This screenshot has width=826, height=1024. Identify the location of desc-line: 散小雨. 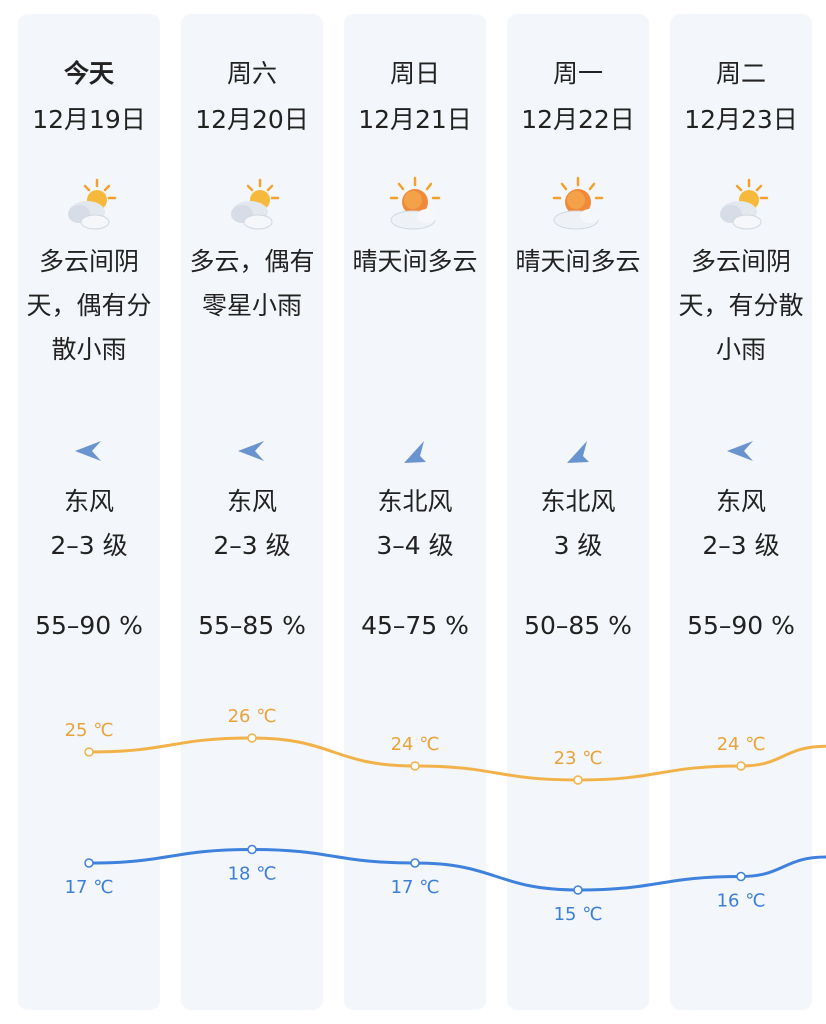
(89, 349).